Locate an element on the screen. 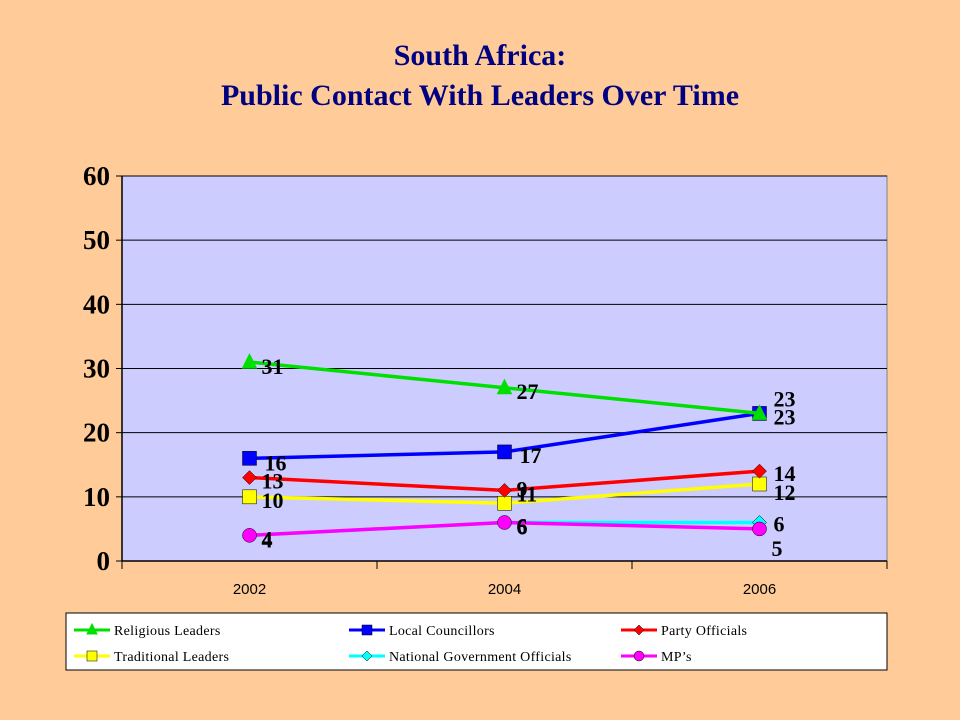 The image size is (960, 720). y-tick-label: 0 is located at coordinates (104, 561).